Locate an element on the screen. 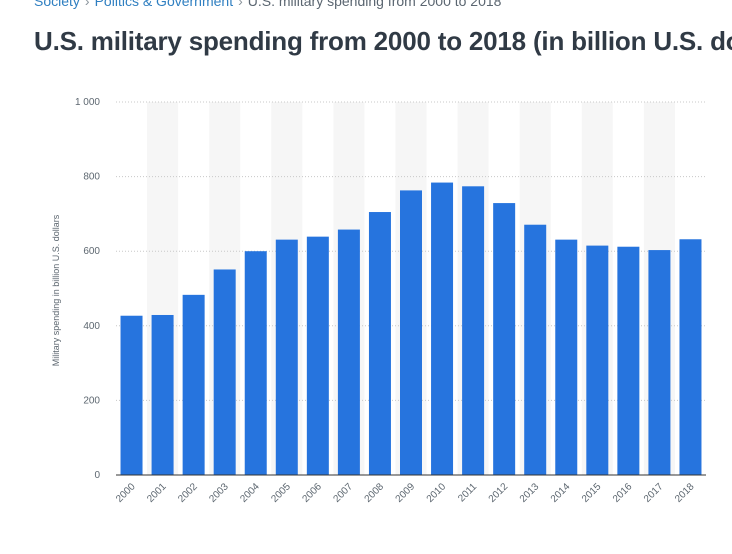 This screenshot has width=732, height=554. x-tick-label: 2008 is located at coordinates (375, 493).